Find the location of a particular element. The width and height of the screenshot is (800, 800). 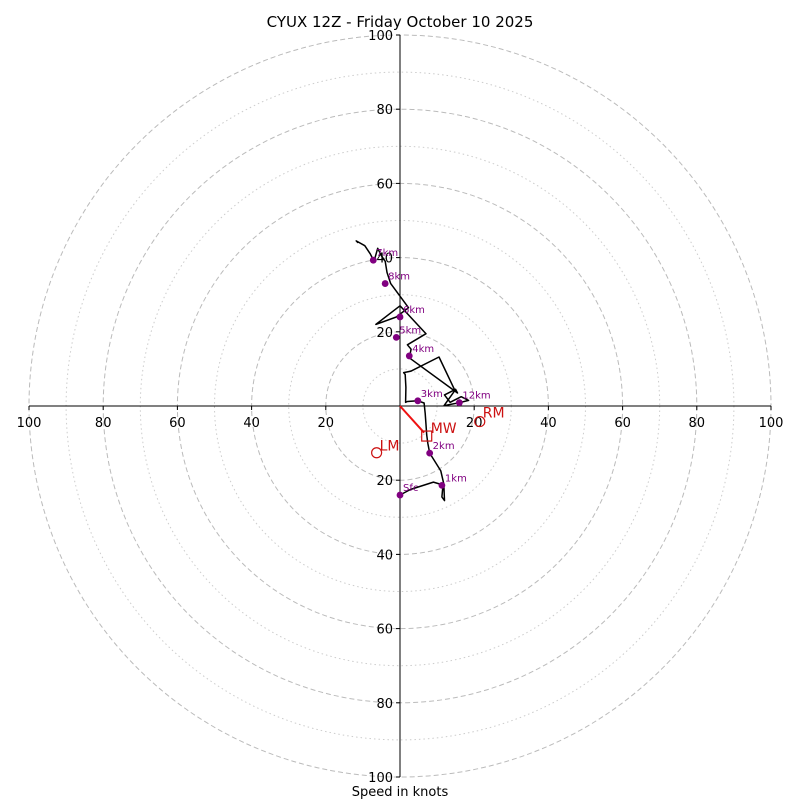

height-dot-12km is located at coordinates (459, 403).